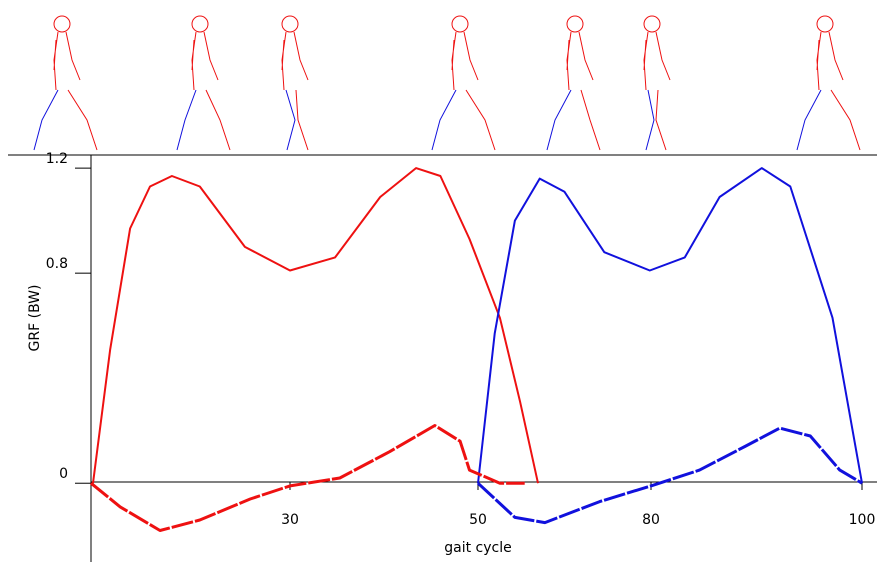 The width and height of the screenshot is (877, 562). I want to click on y-tick-label: 1.2, so click(57, 159).